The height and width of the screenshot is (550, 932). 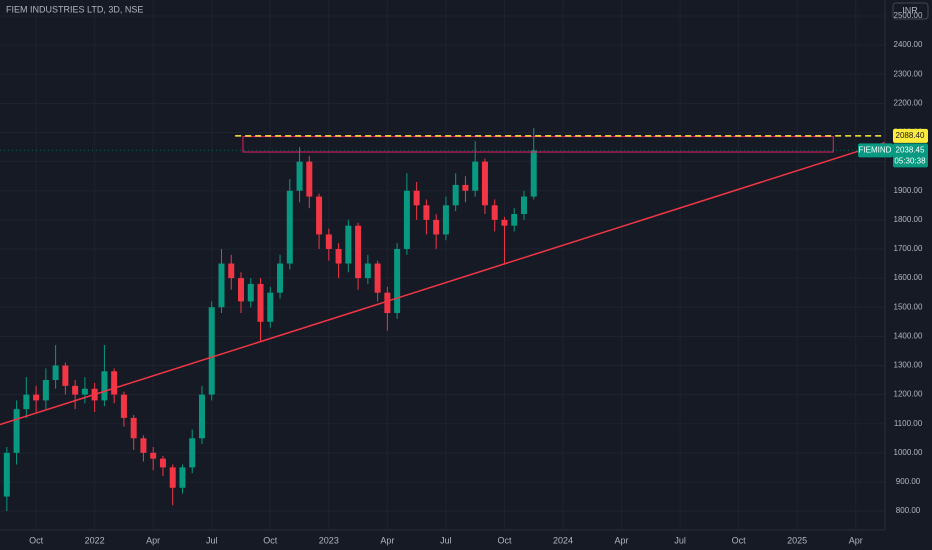 I want to click on y-tick-label: 900.00, so click(x=908, y=481).